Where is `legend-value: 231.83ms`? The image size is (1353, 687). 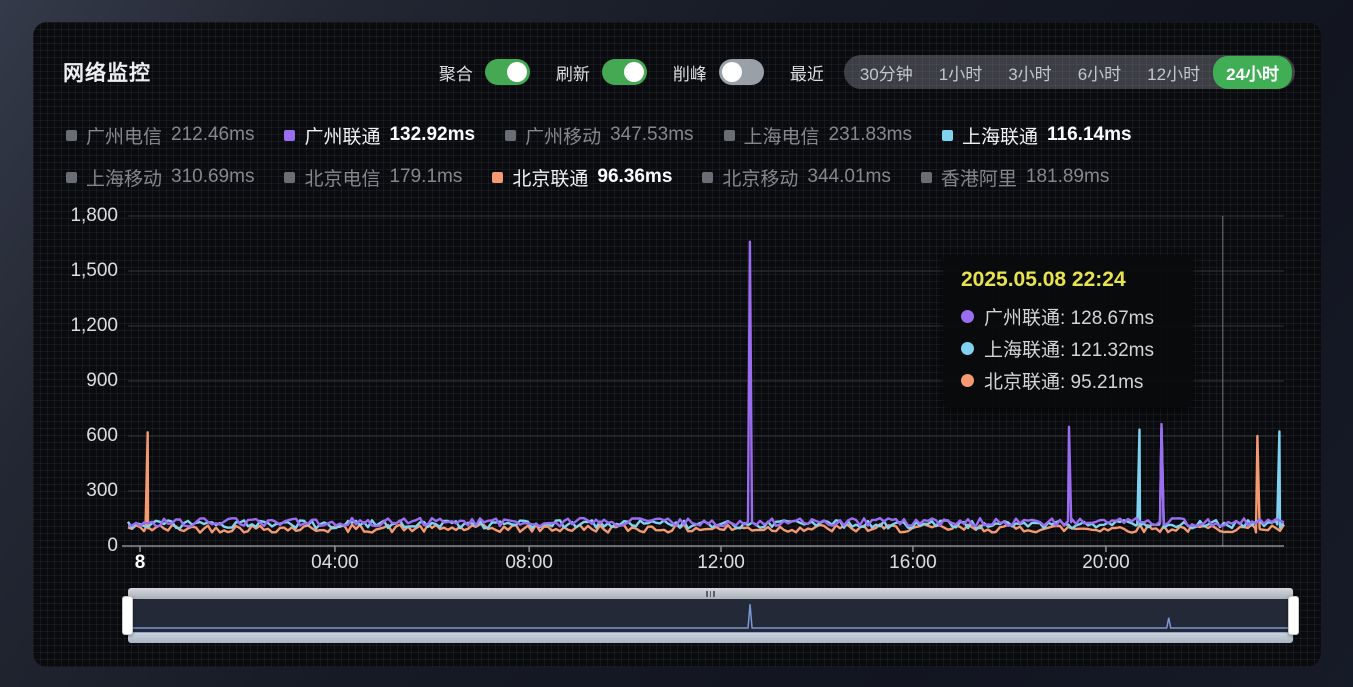
legend-value: 231.83ms is located at coordinates (870, 134).